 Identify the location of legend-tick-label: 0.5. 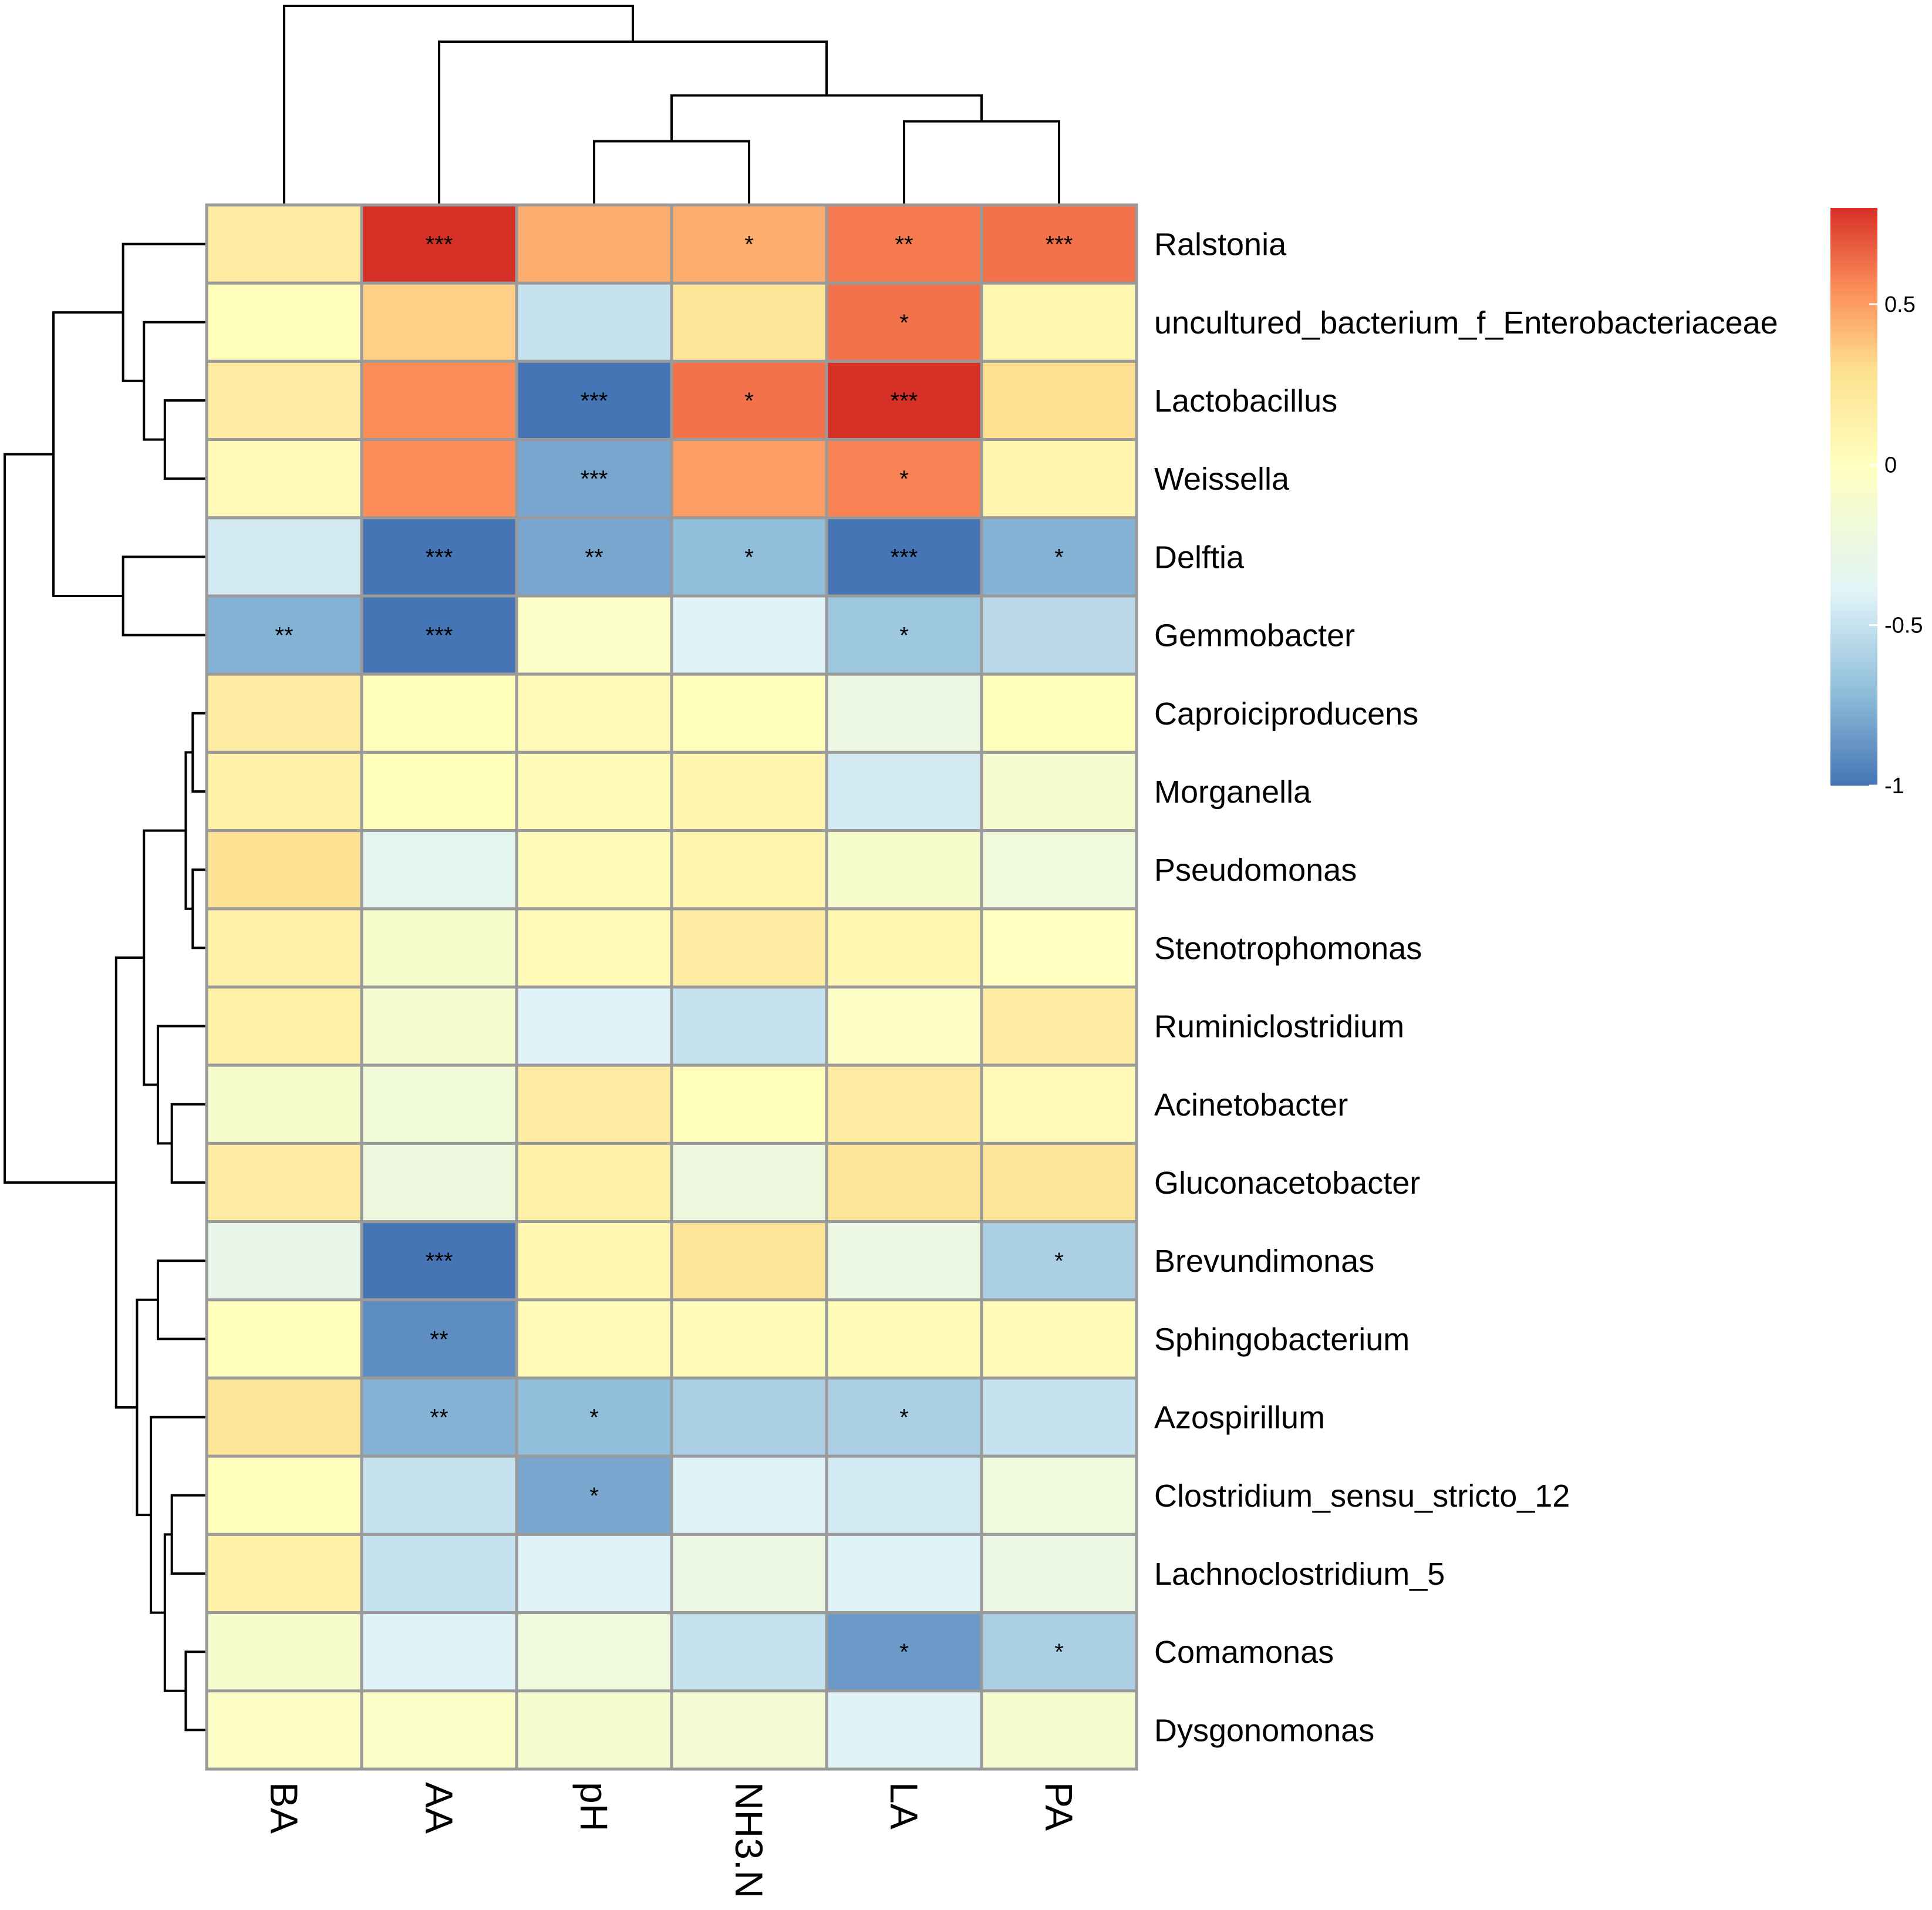
(1900, 304).